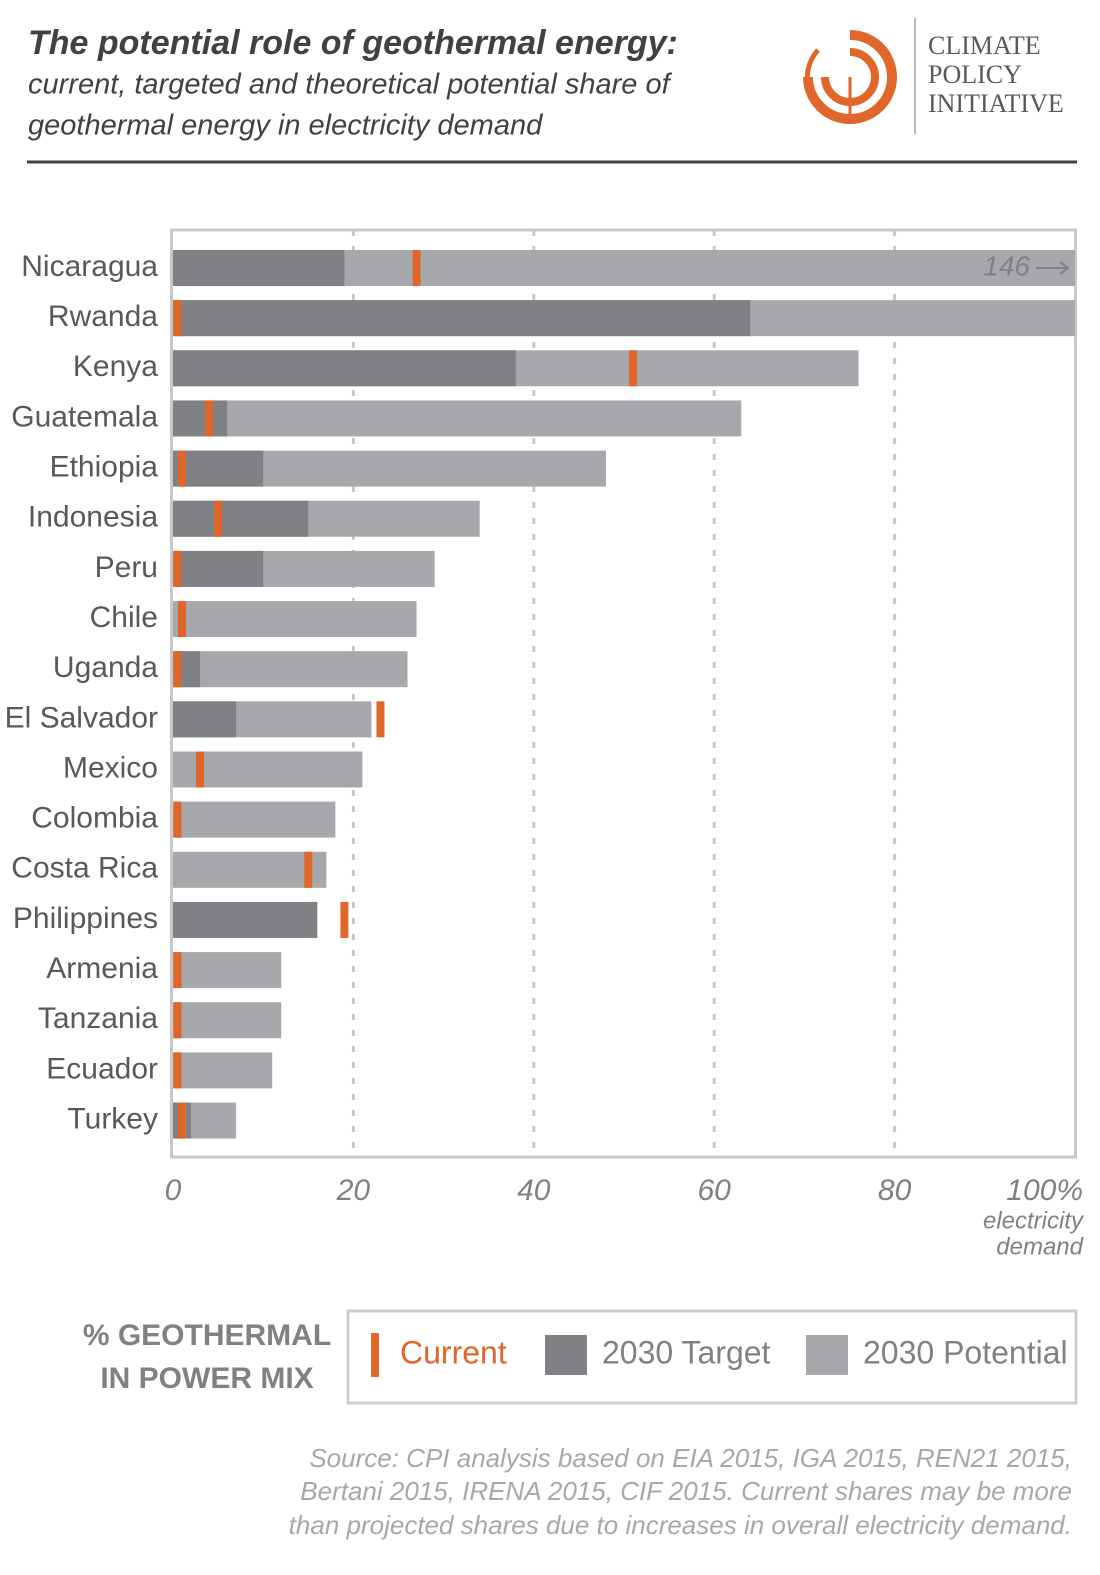  What do you see at coordinates (84, 868) in the screenshot?
I see `y-tick-label: Costa Rica` at bounding box center [84, 868].